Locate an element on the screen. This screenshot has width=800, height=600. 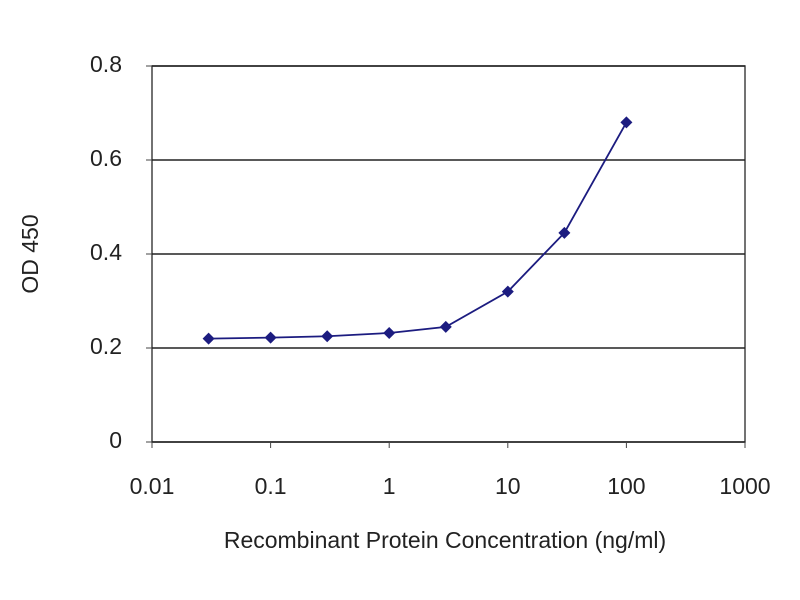
x-tick-label: 1 is located at coordinates (389, 486).